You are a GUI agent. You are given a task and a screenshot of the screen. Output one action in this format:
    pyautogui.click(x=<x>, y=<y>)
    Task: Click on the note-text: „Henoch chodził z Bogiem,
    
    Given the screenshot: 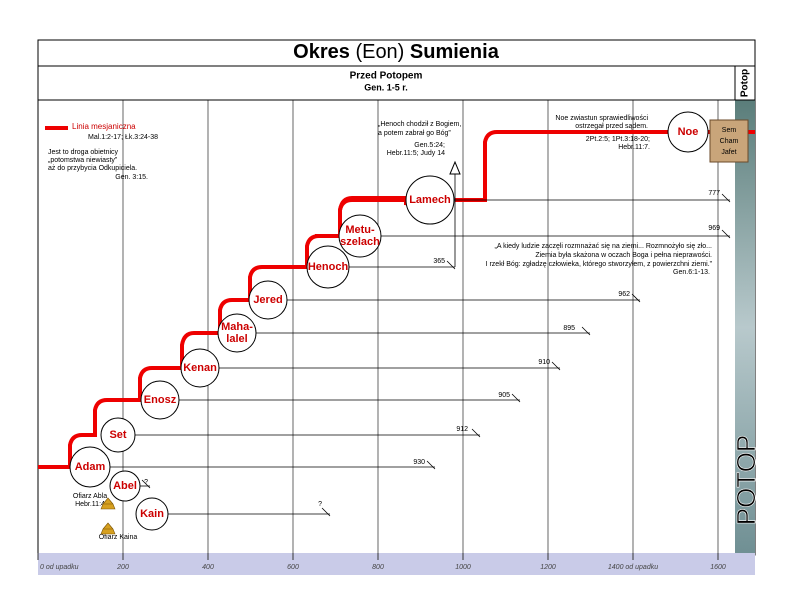 What is the action you would take?
    pyautogui.click(x=419, y=124)
    